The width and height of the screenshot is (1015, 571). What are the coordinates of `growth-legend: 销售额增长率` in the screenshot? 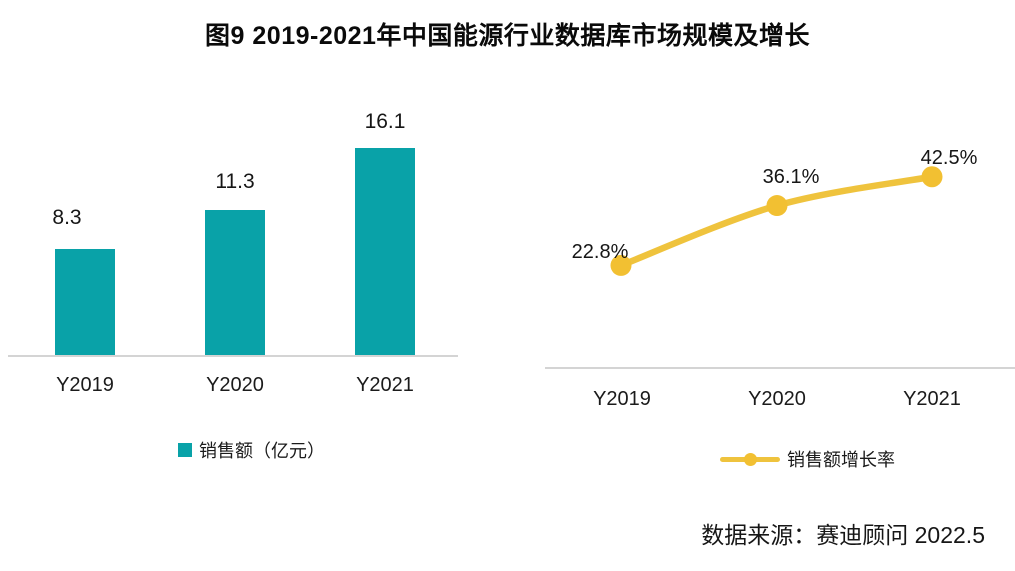 It's located at (807, 459).